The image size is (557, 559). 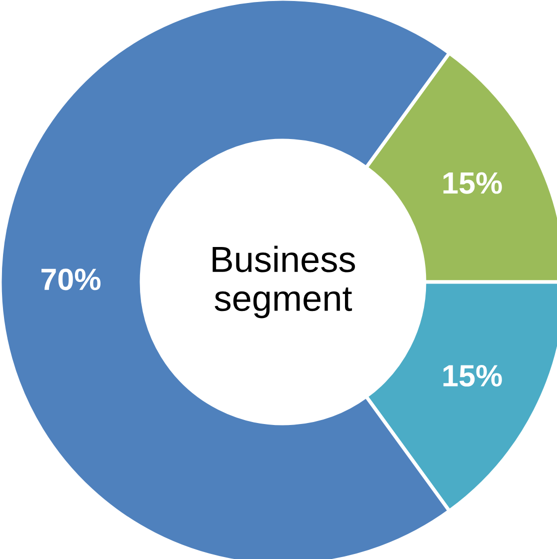 What do you see at coordinates (71, 279) in the screenshot?
I see `data-label: 70%` at bounding box center [71, 279].